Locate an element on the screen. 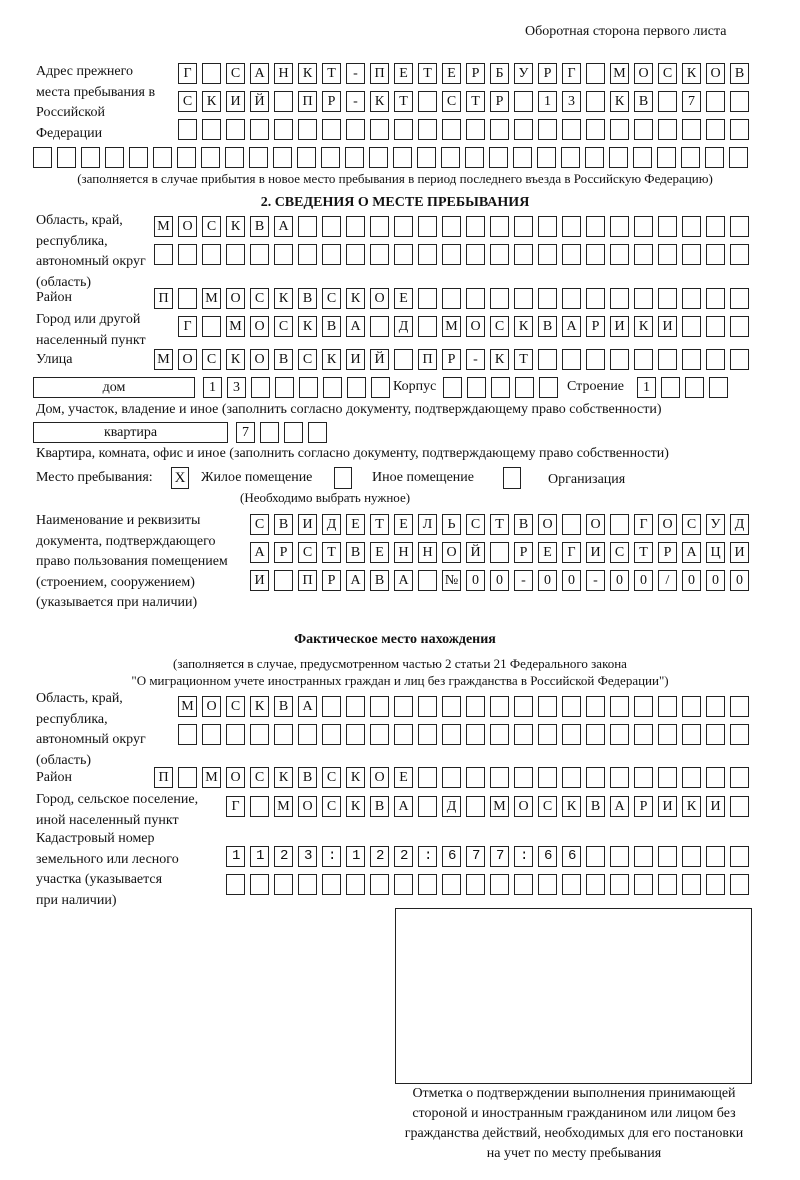 Image resolution: width=800 pixels, height=1180 pixels. char-box: У is located at coordinates (523, 73).